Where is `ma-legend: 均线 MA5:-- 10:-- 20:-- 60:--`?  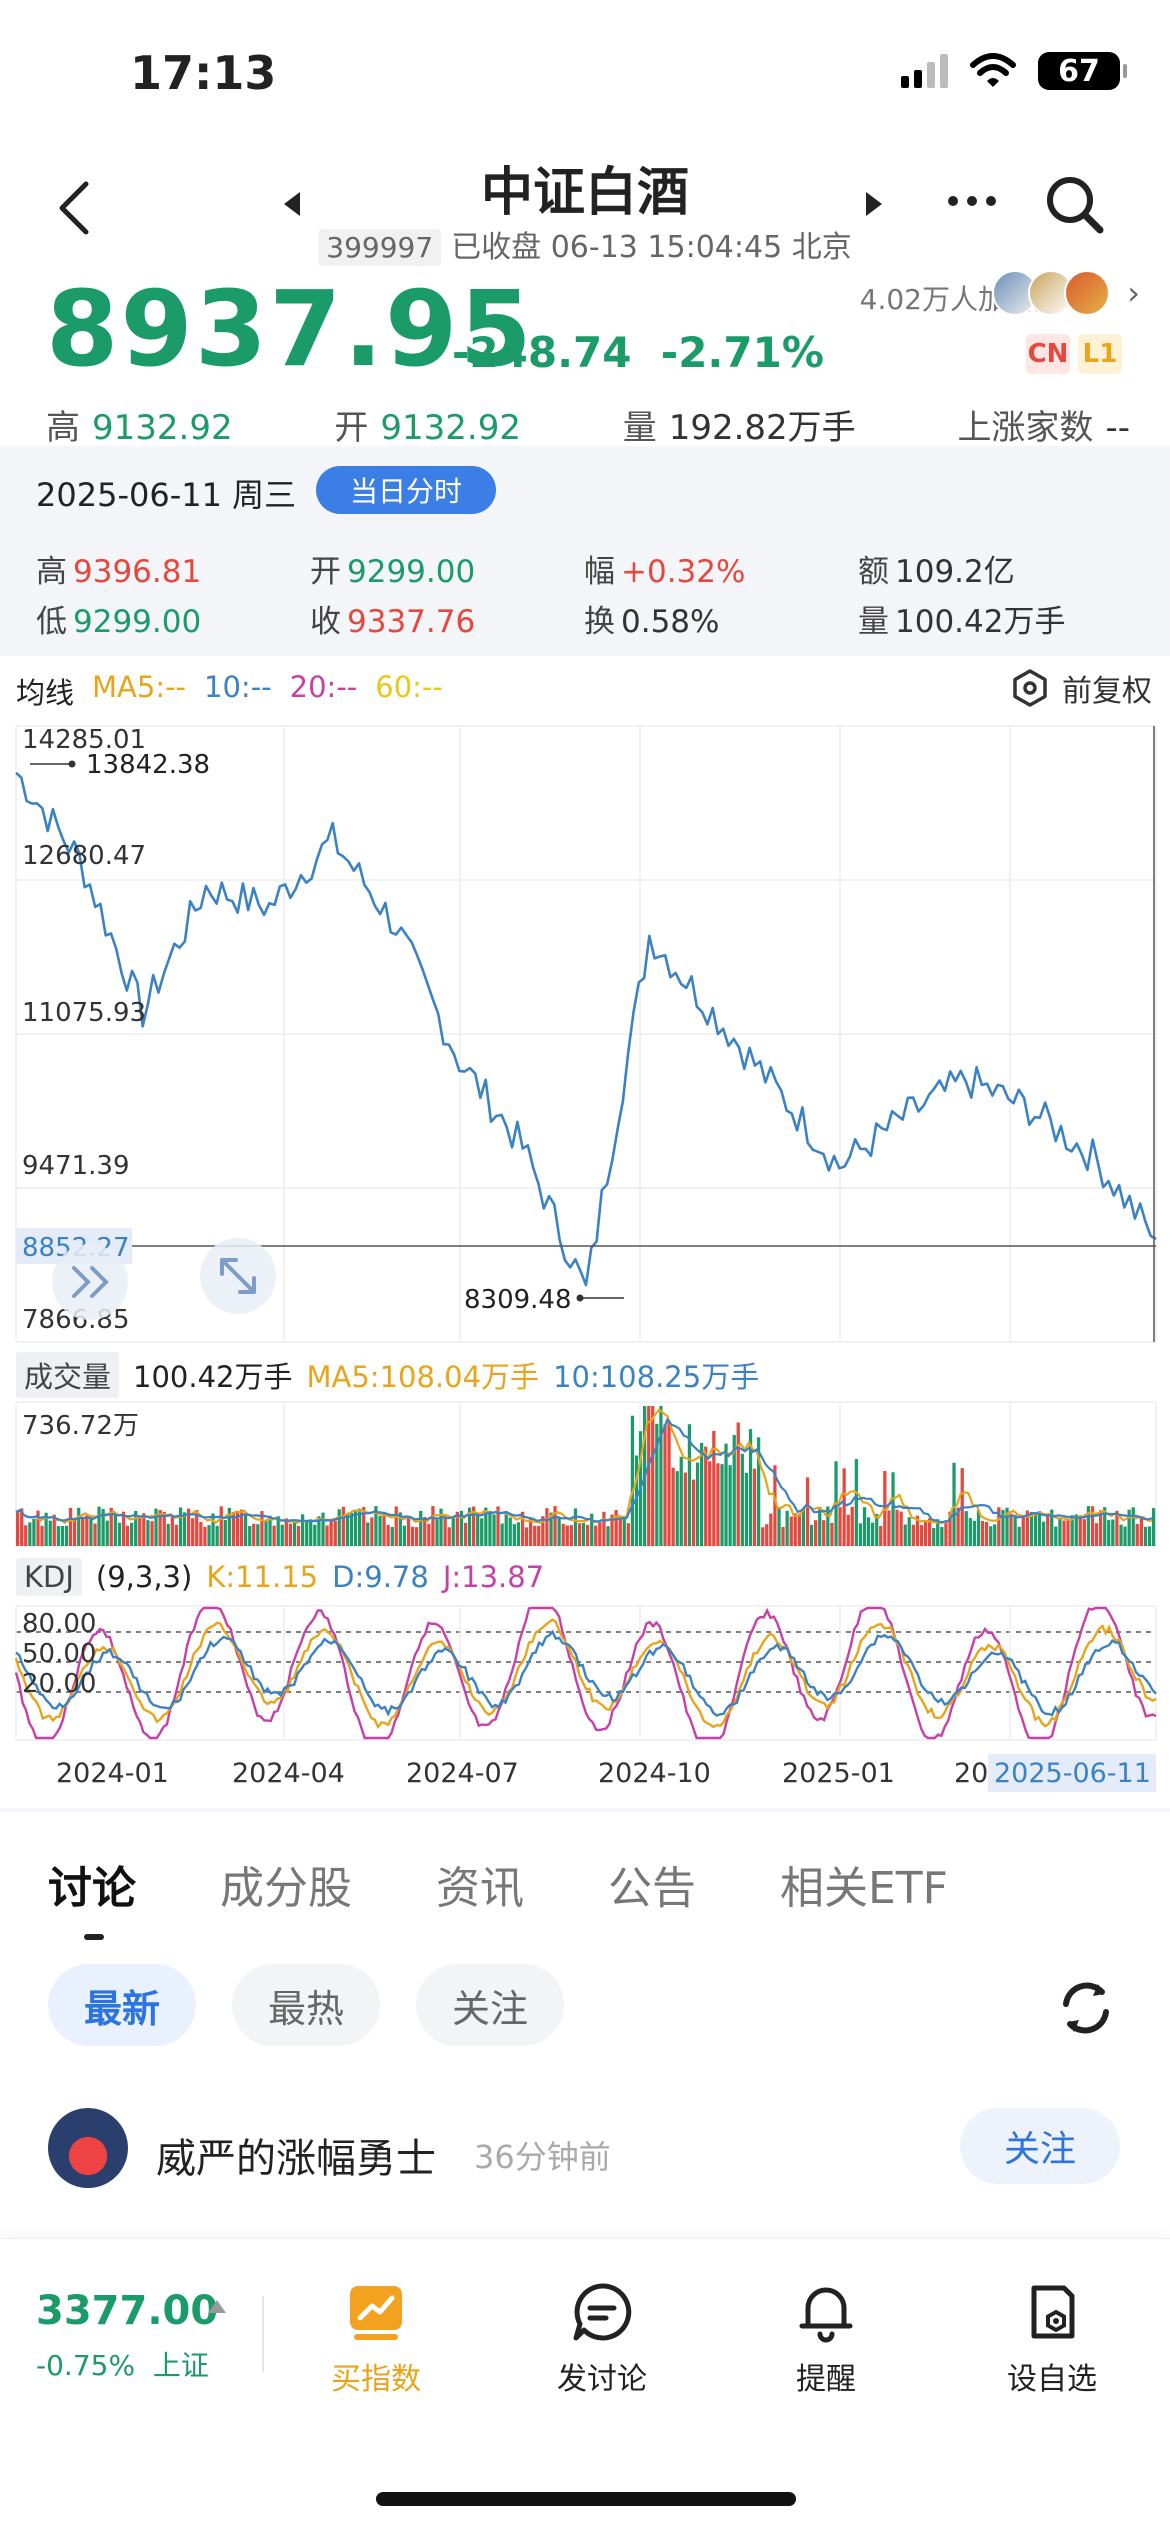 ma-legend: 均线 MA5:-- 10:-- 20:-- 60:-- is located at coordinates (229, 691).